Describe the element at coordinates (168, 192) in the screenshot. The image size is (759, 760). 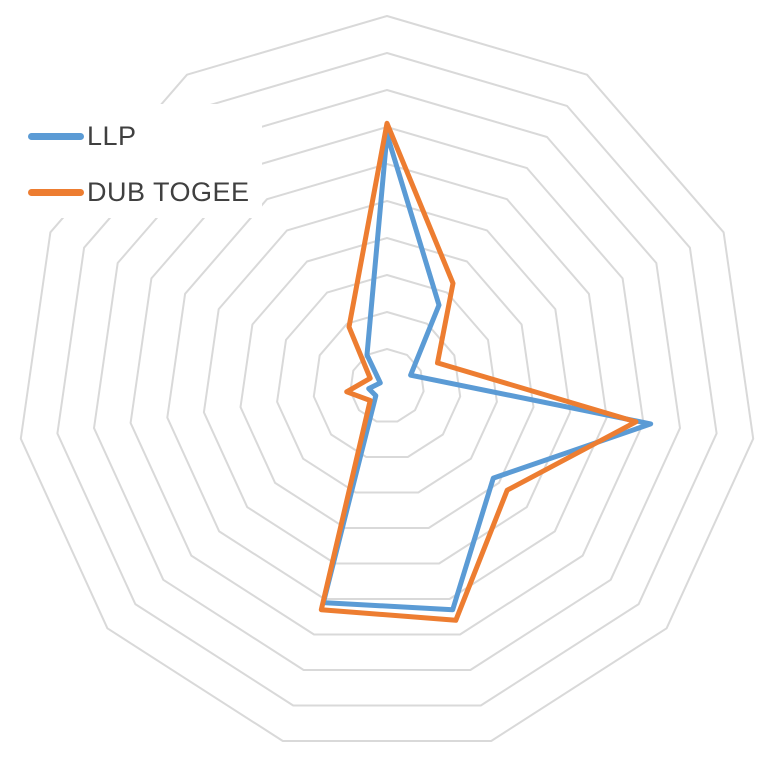
I see `legend-label-dub-togee: DUB TOGEE` at that location.